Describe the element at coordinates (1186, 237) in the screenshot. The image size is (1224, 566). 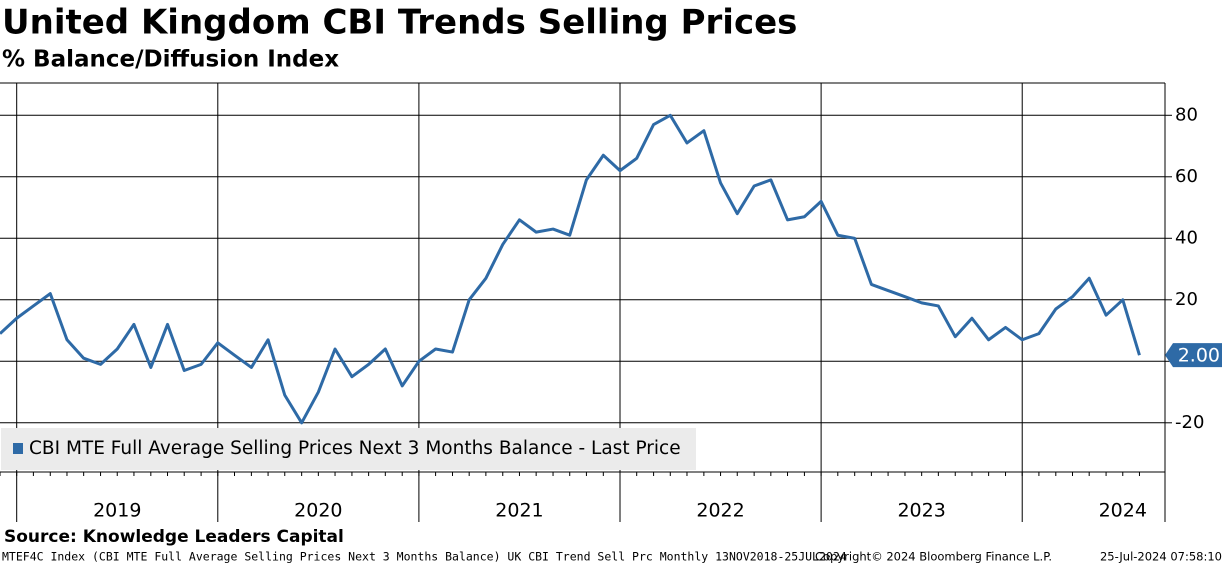
I see `y-tick-label: 40` at that location.